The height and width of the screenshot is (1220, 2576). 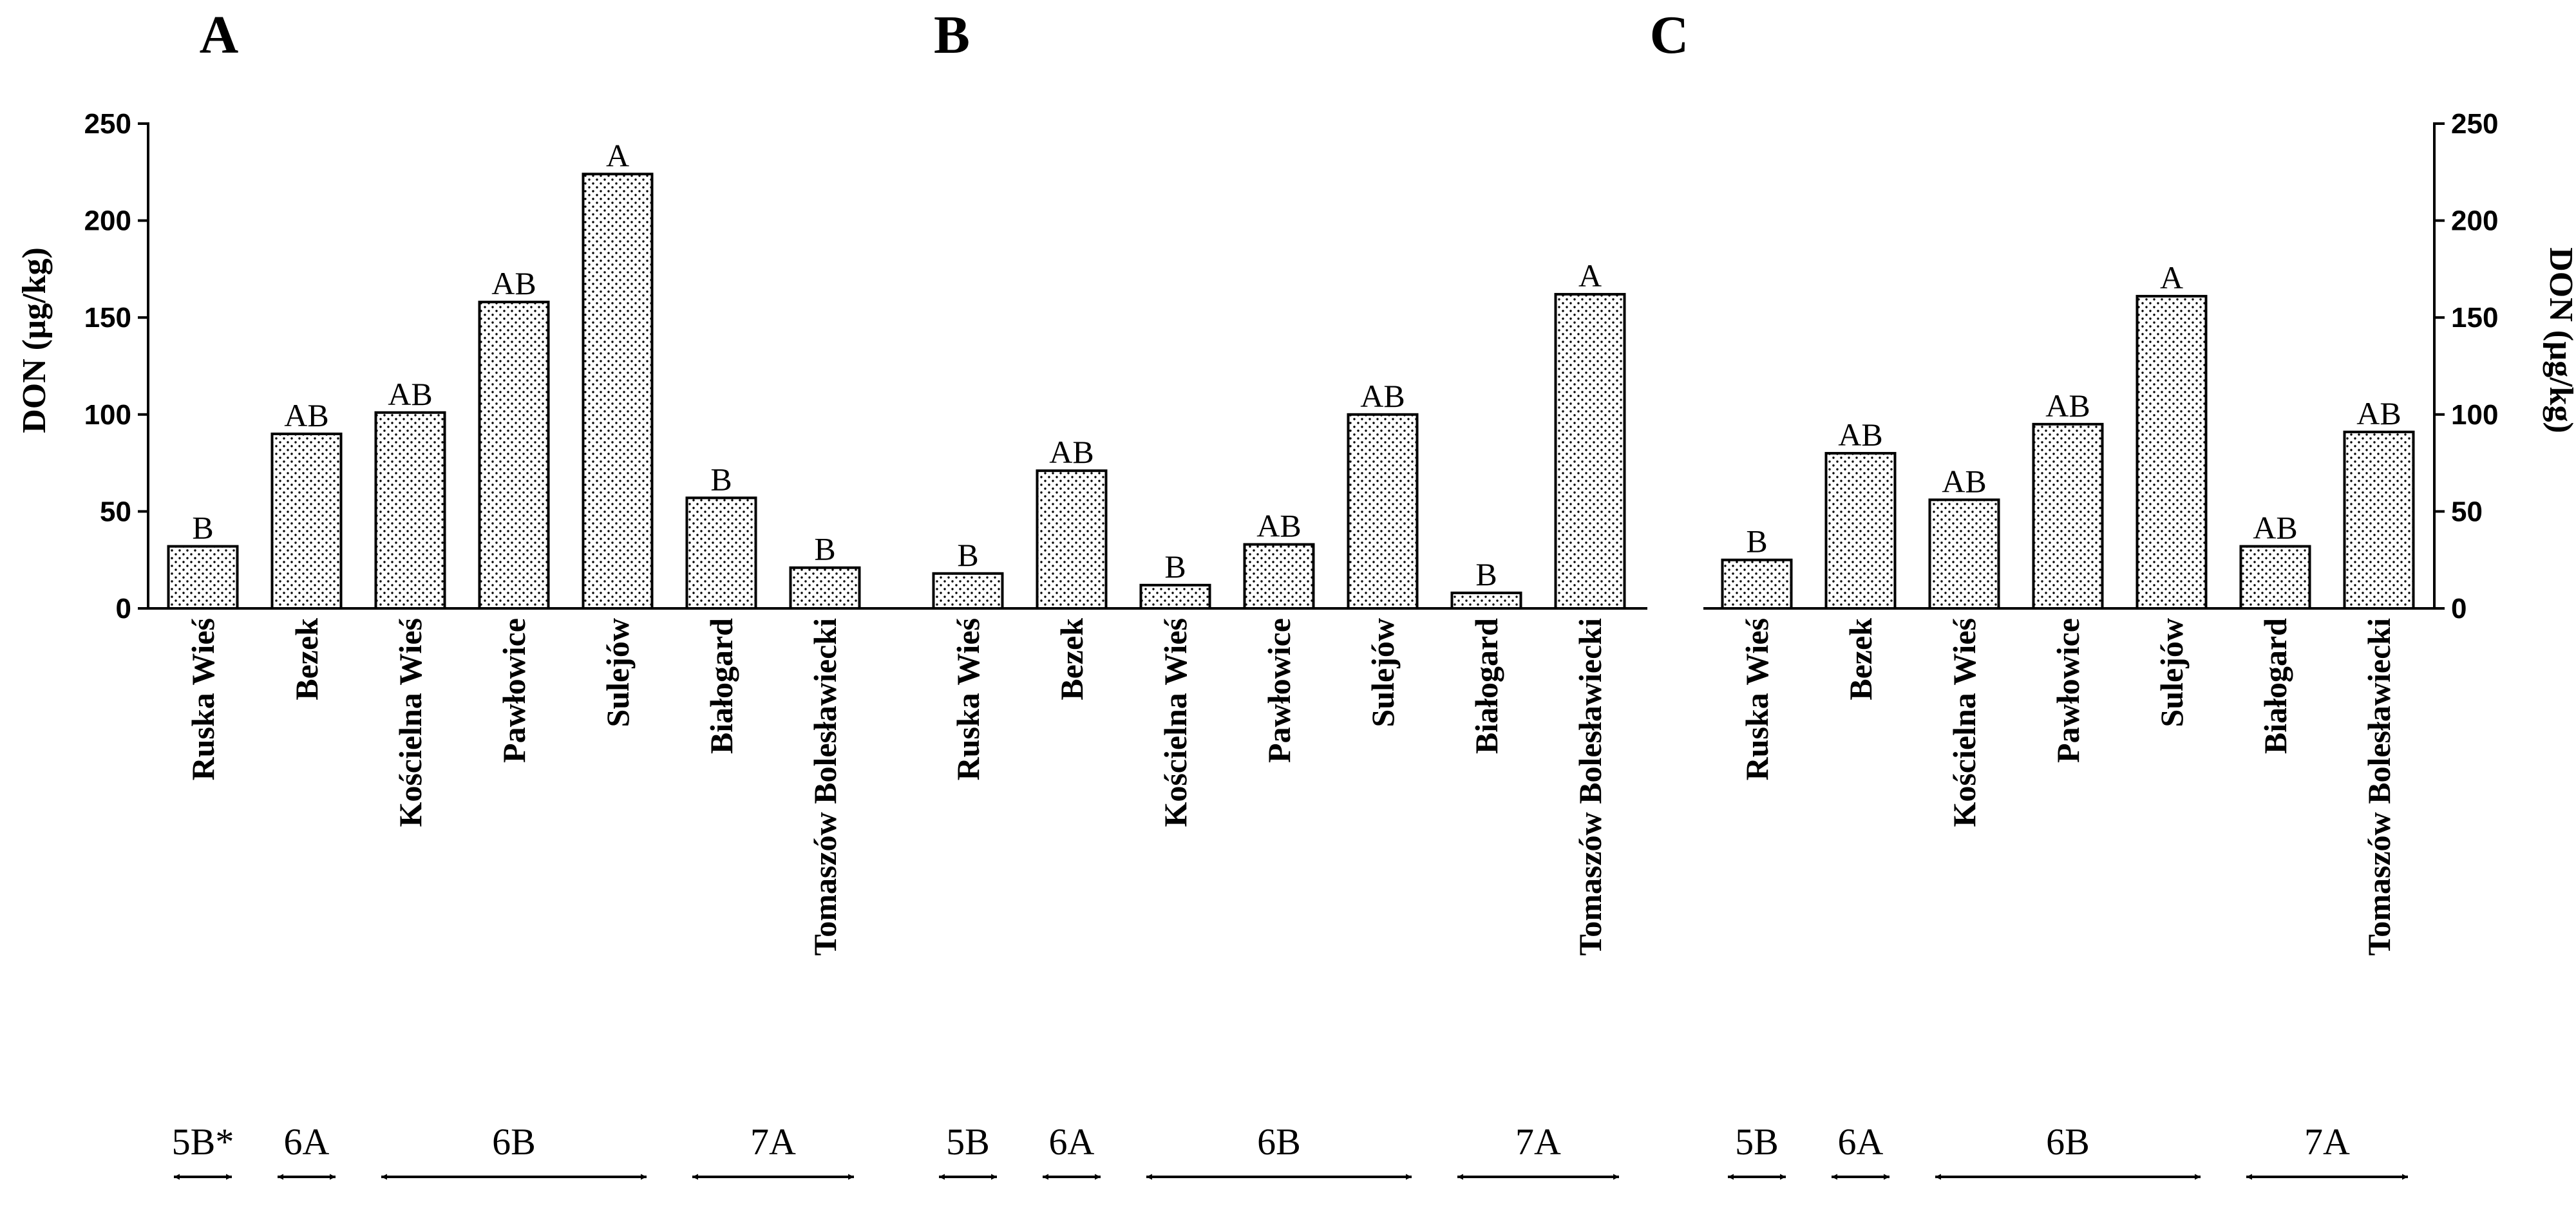 I want to click on zone-label: 5B*, so click(x=203, y=1142).